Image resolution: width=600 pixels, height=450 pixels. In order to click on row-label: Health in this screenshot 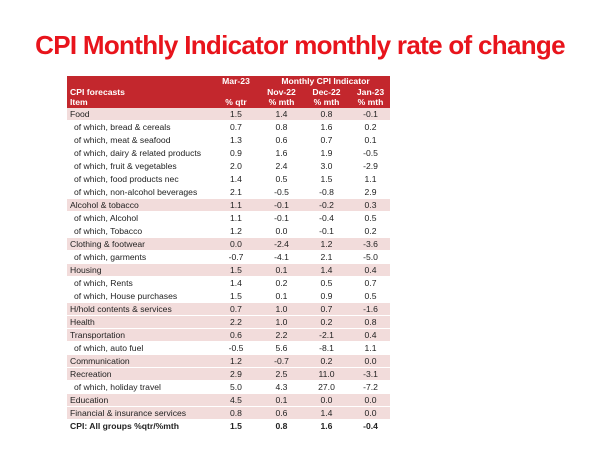, I will do `click(139, 322)`.